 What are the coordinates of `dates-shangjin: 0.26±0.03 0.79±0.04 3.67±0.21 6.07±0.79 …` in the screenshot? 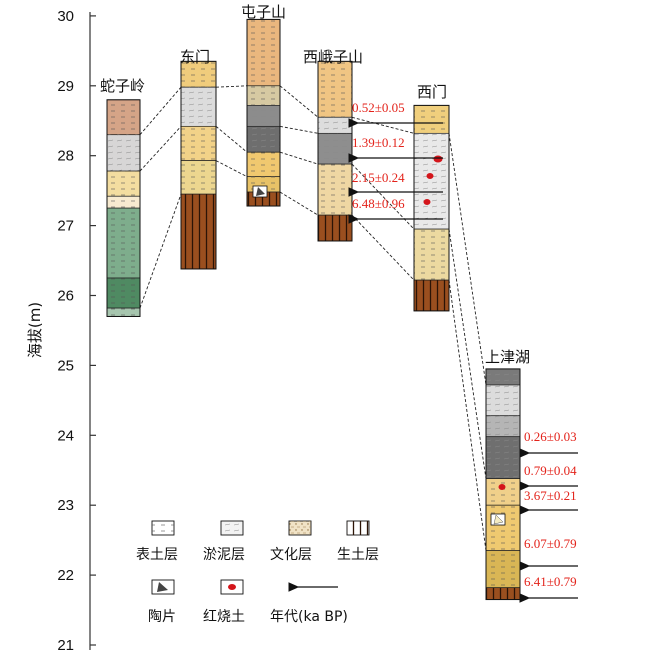 It's located at (548, 516).